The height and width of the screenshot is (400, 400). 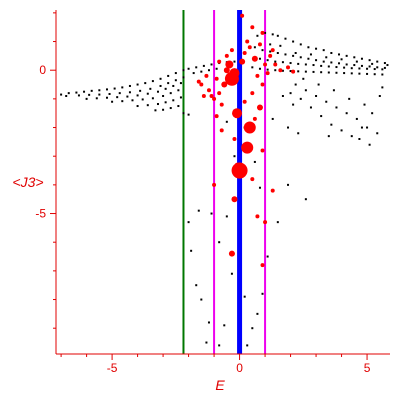 What do you see at coordinates (42, 70) in the screenshot?
I see `y-tick-label: 0` at bounding box center [42, 70].